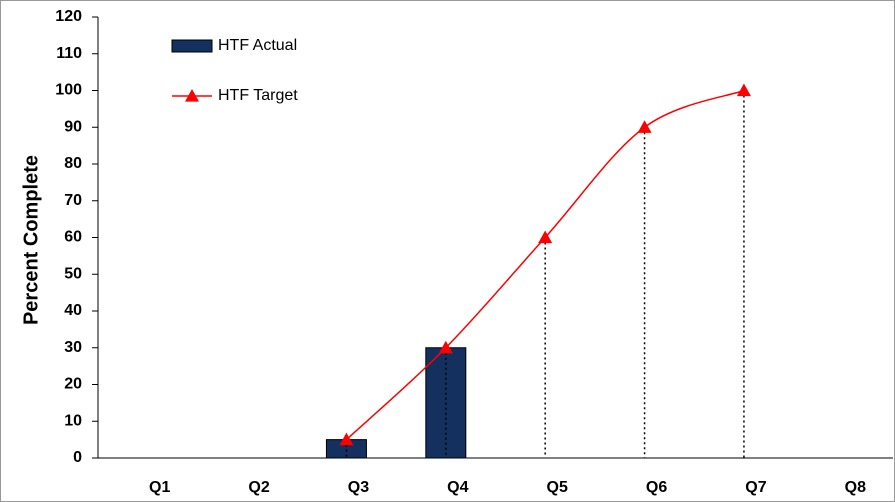  Describe the element at coordinates (258, 95) in the screenshot. I see `legend-label: HTF Target` at that location.